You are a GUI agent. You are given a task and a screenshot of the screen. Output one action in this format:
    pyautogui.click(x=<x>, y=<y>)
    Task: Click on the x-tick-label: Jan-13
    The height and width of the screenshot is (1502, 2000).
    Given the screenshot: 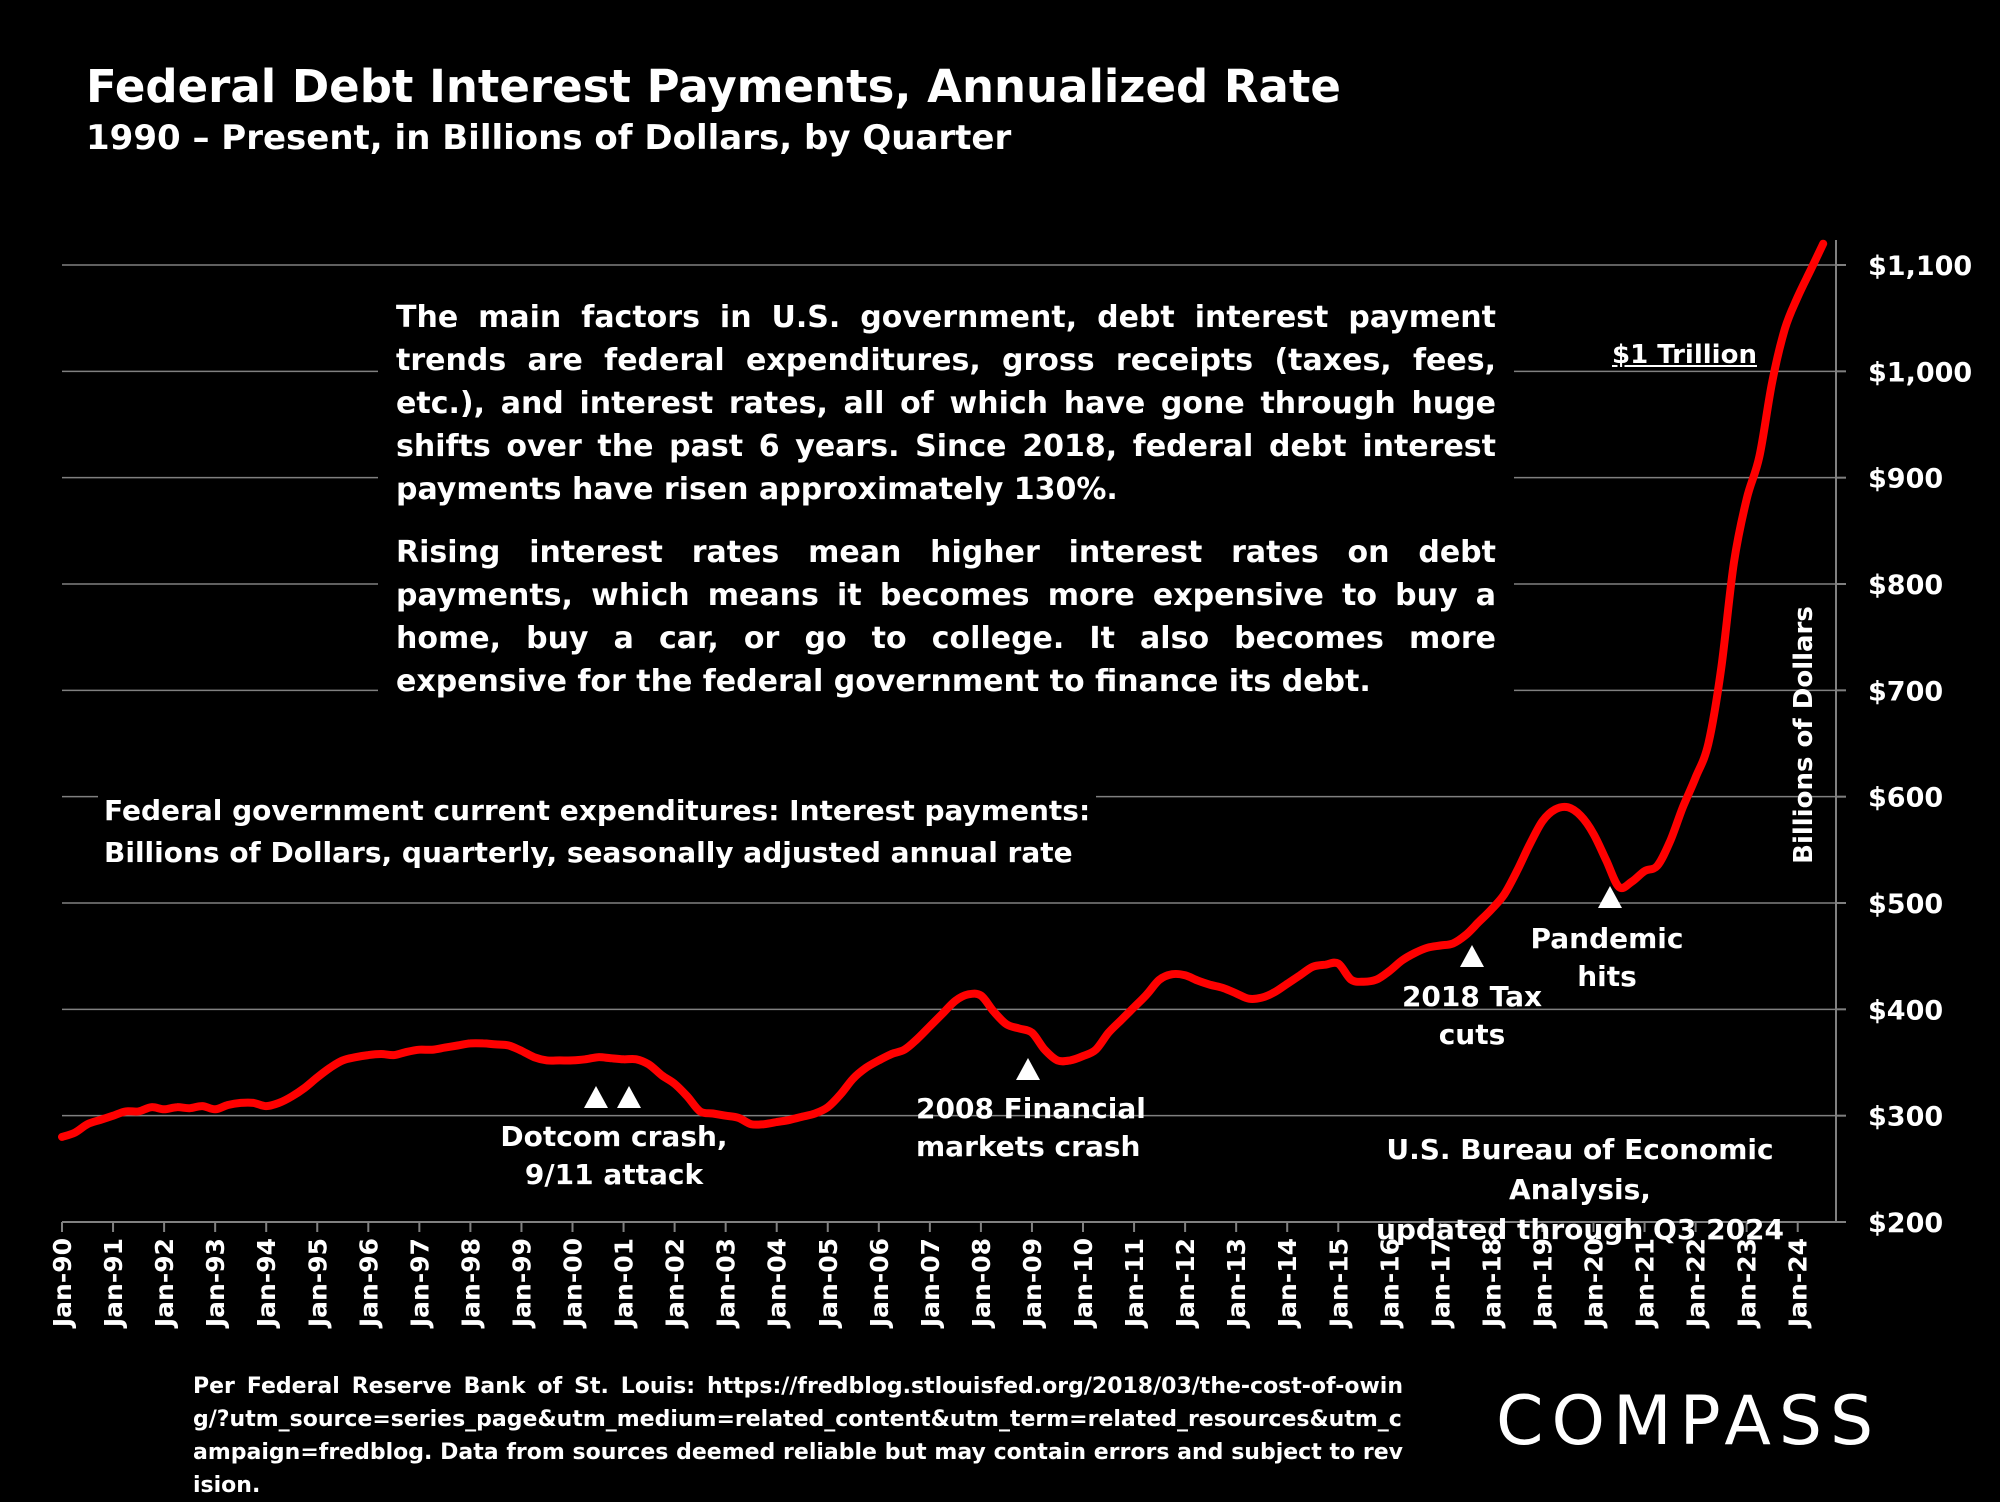 What is the action you would take?
    pyautogui.click(x=1236, y=1283)
    